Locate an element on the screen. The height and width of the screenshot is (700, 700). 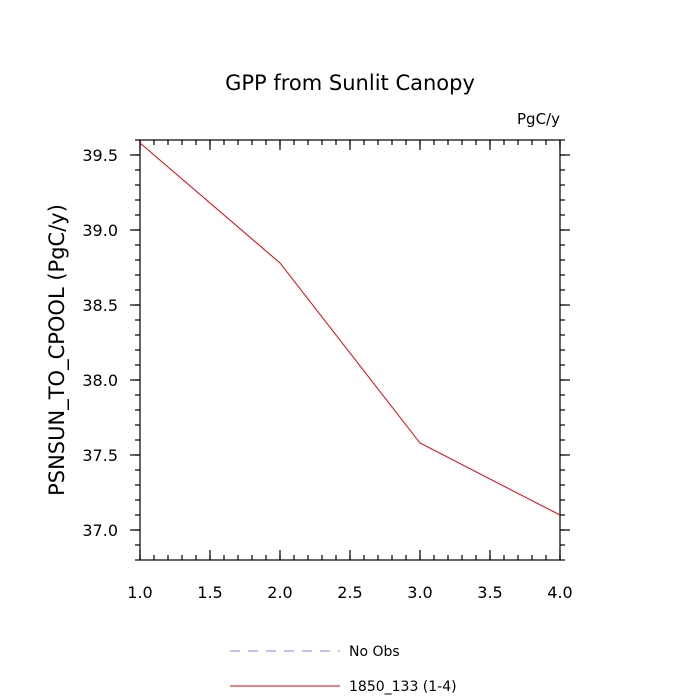
y-tick-label: 38.5 is located at coordinates (100, 305).